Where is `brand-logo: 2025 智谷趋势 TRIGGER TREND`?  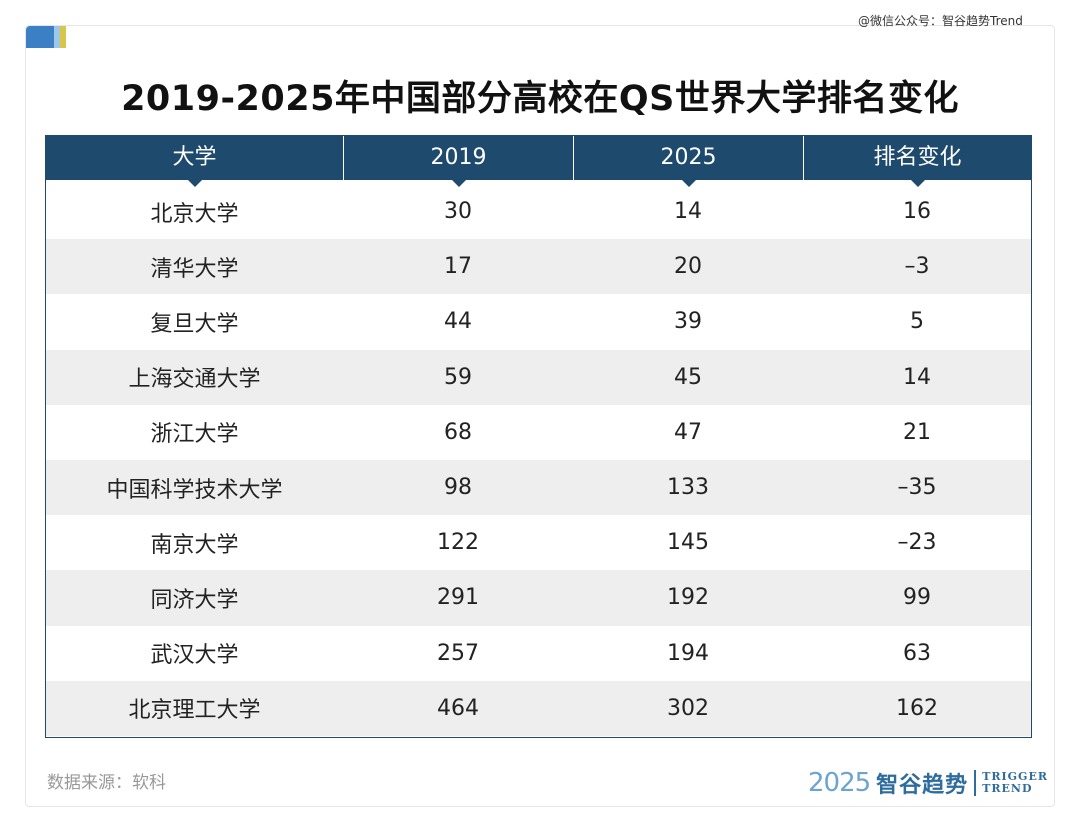 brand-logo: 2025 智谷趋势 TRIGGER TREND is located at coordinates (928, 783).